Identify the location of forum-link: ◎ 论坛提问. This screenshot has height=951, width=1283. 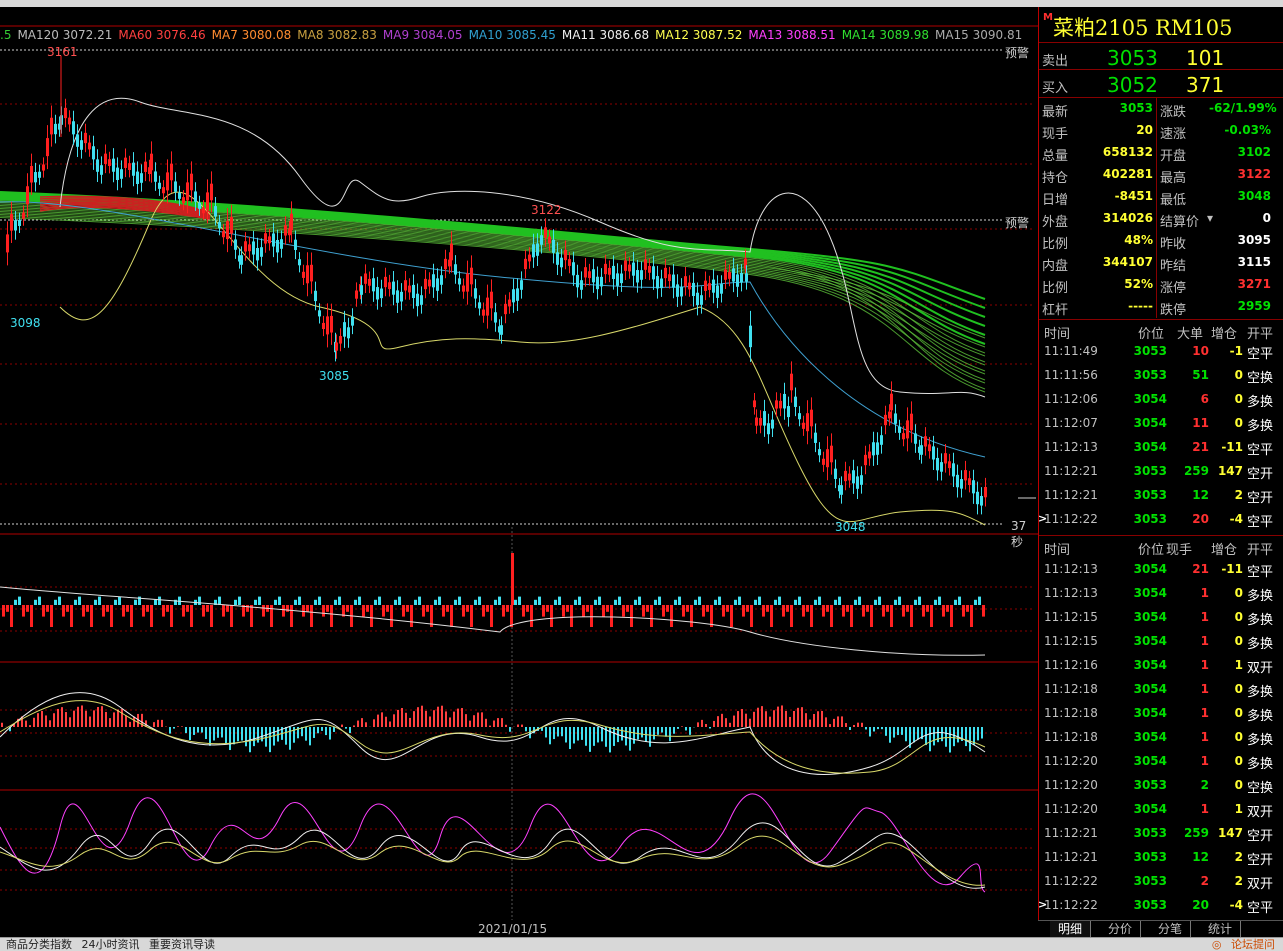
(1240, 944).